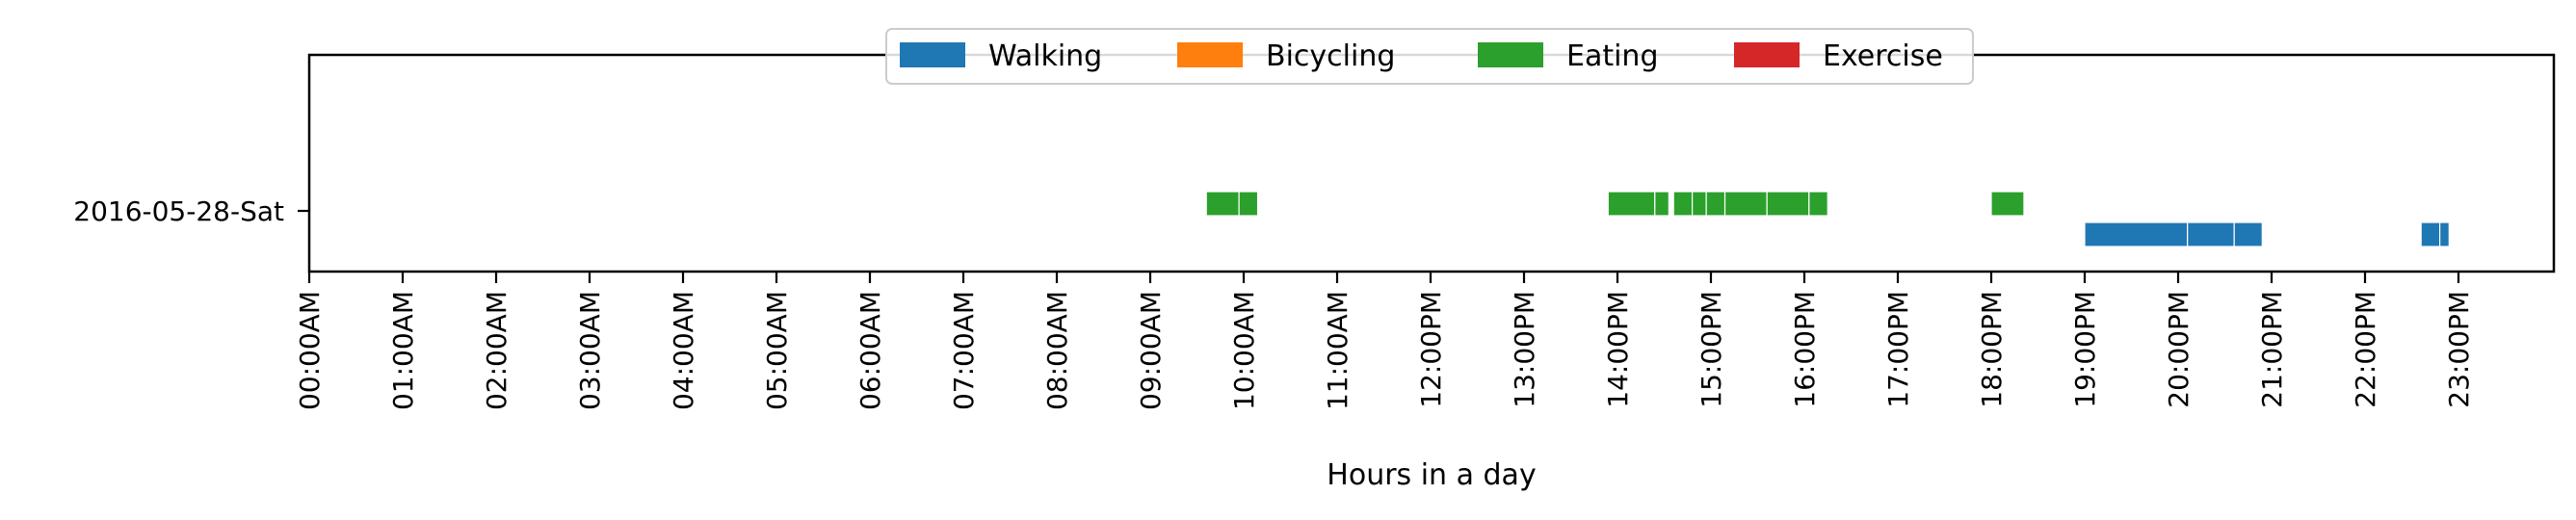 The image size is (2576, 520). Describe the element at coordinates (1338, 351) in the screenshot. I see `x-tick-label: 11:00AM` at that location.